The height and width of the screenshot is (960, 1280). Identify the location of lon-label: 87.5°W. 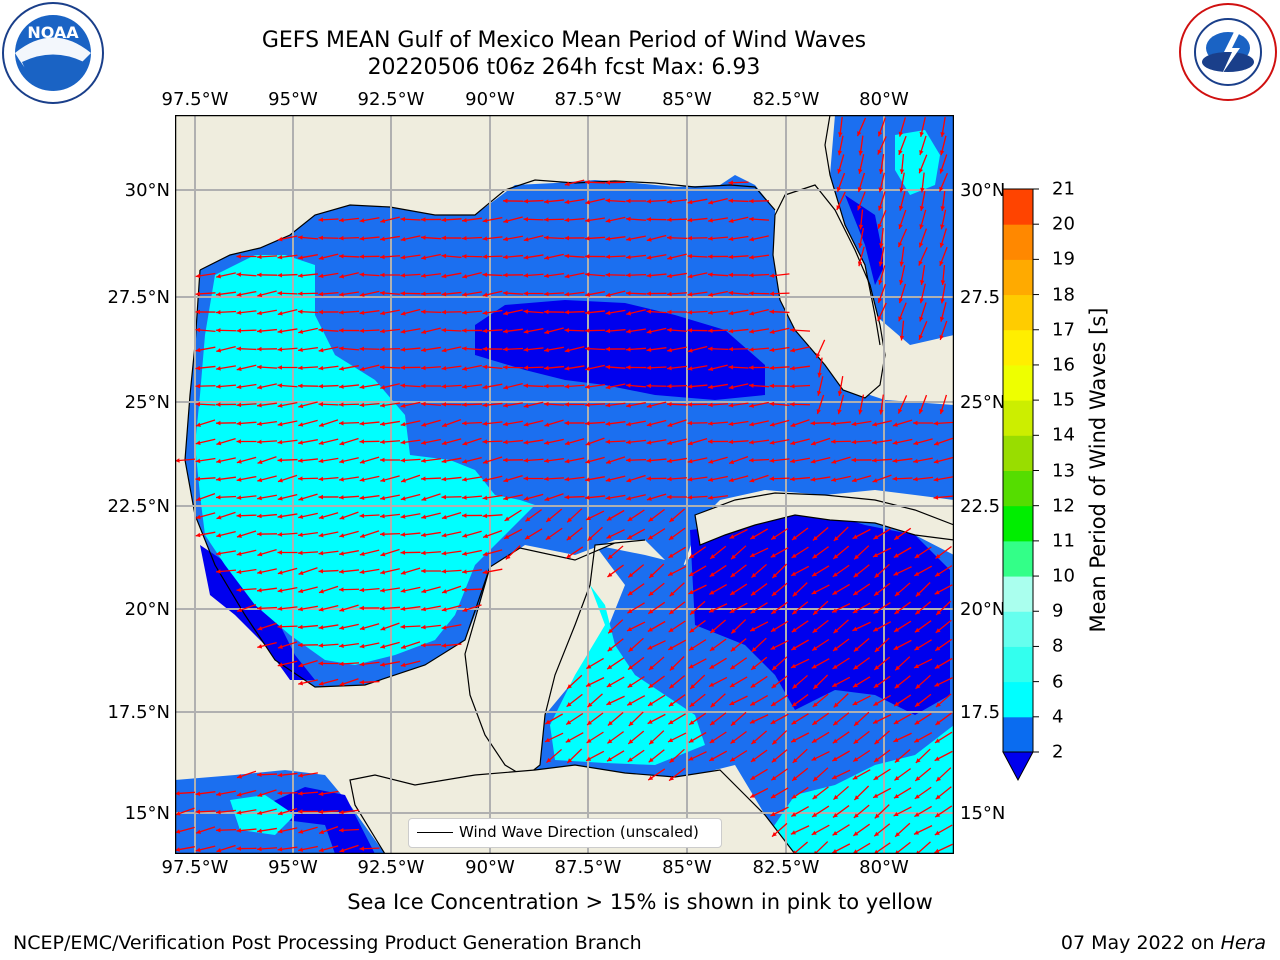
(588, 99).